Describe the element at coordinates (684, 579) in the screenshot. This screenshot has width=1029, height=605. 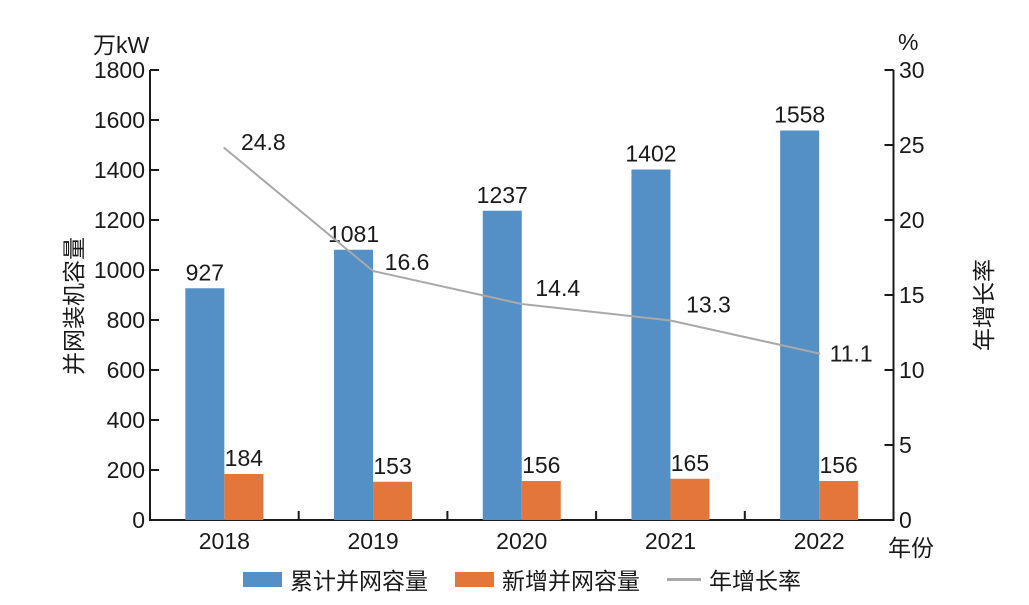
I see `growth-line-swatch-icon` at that location.